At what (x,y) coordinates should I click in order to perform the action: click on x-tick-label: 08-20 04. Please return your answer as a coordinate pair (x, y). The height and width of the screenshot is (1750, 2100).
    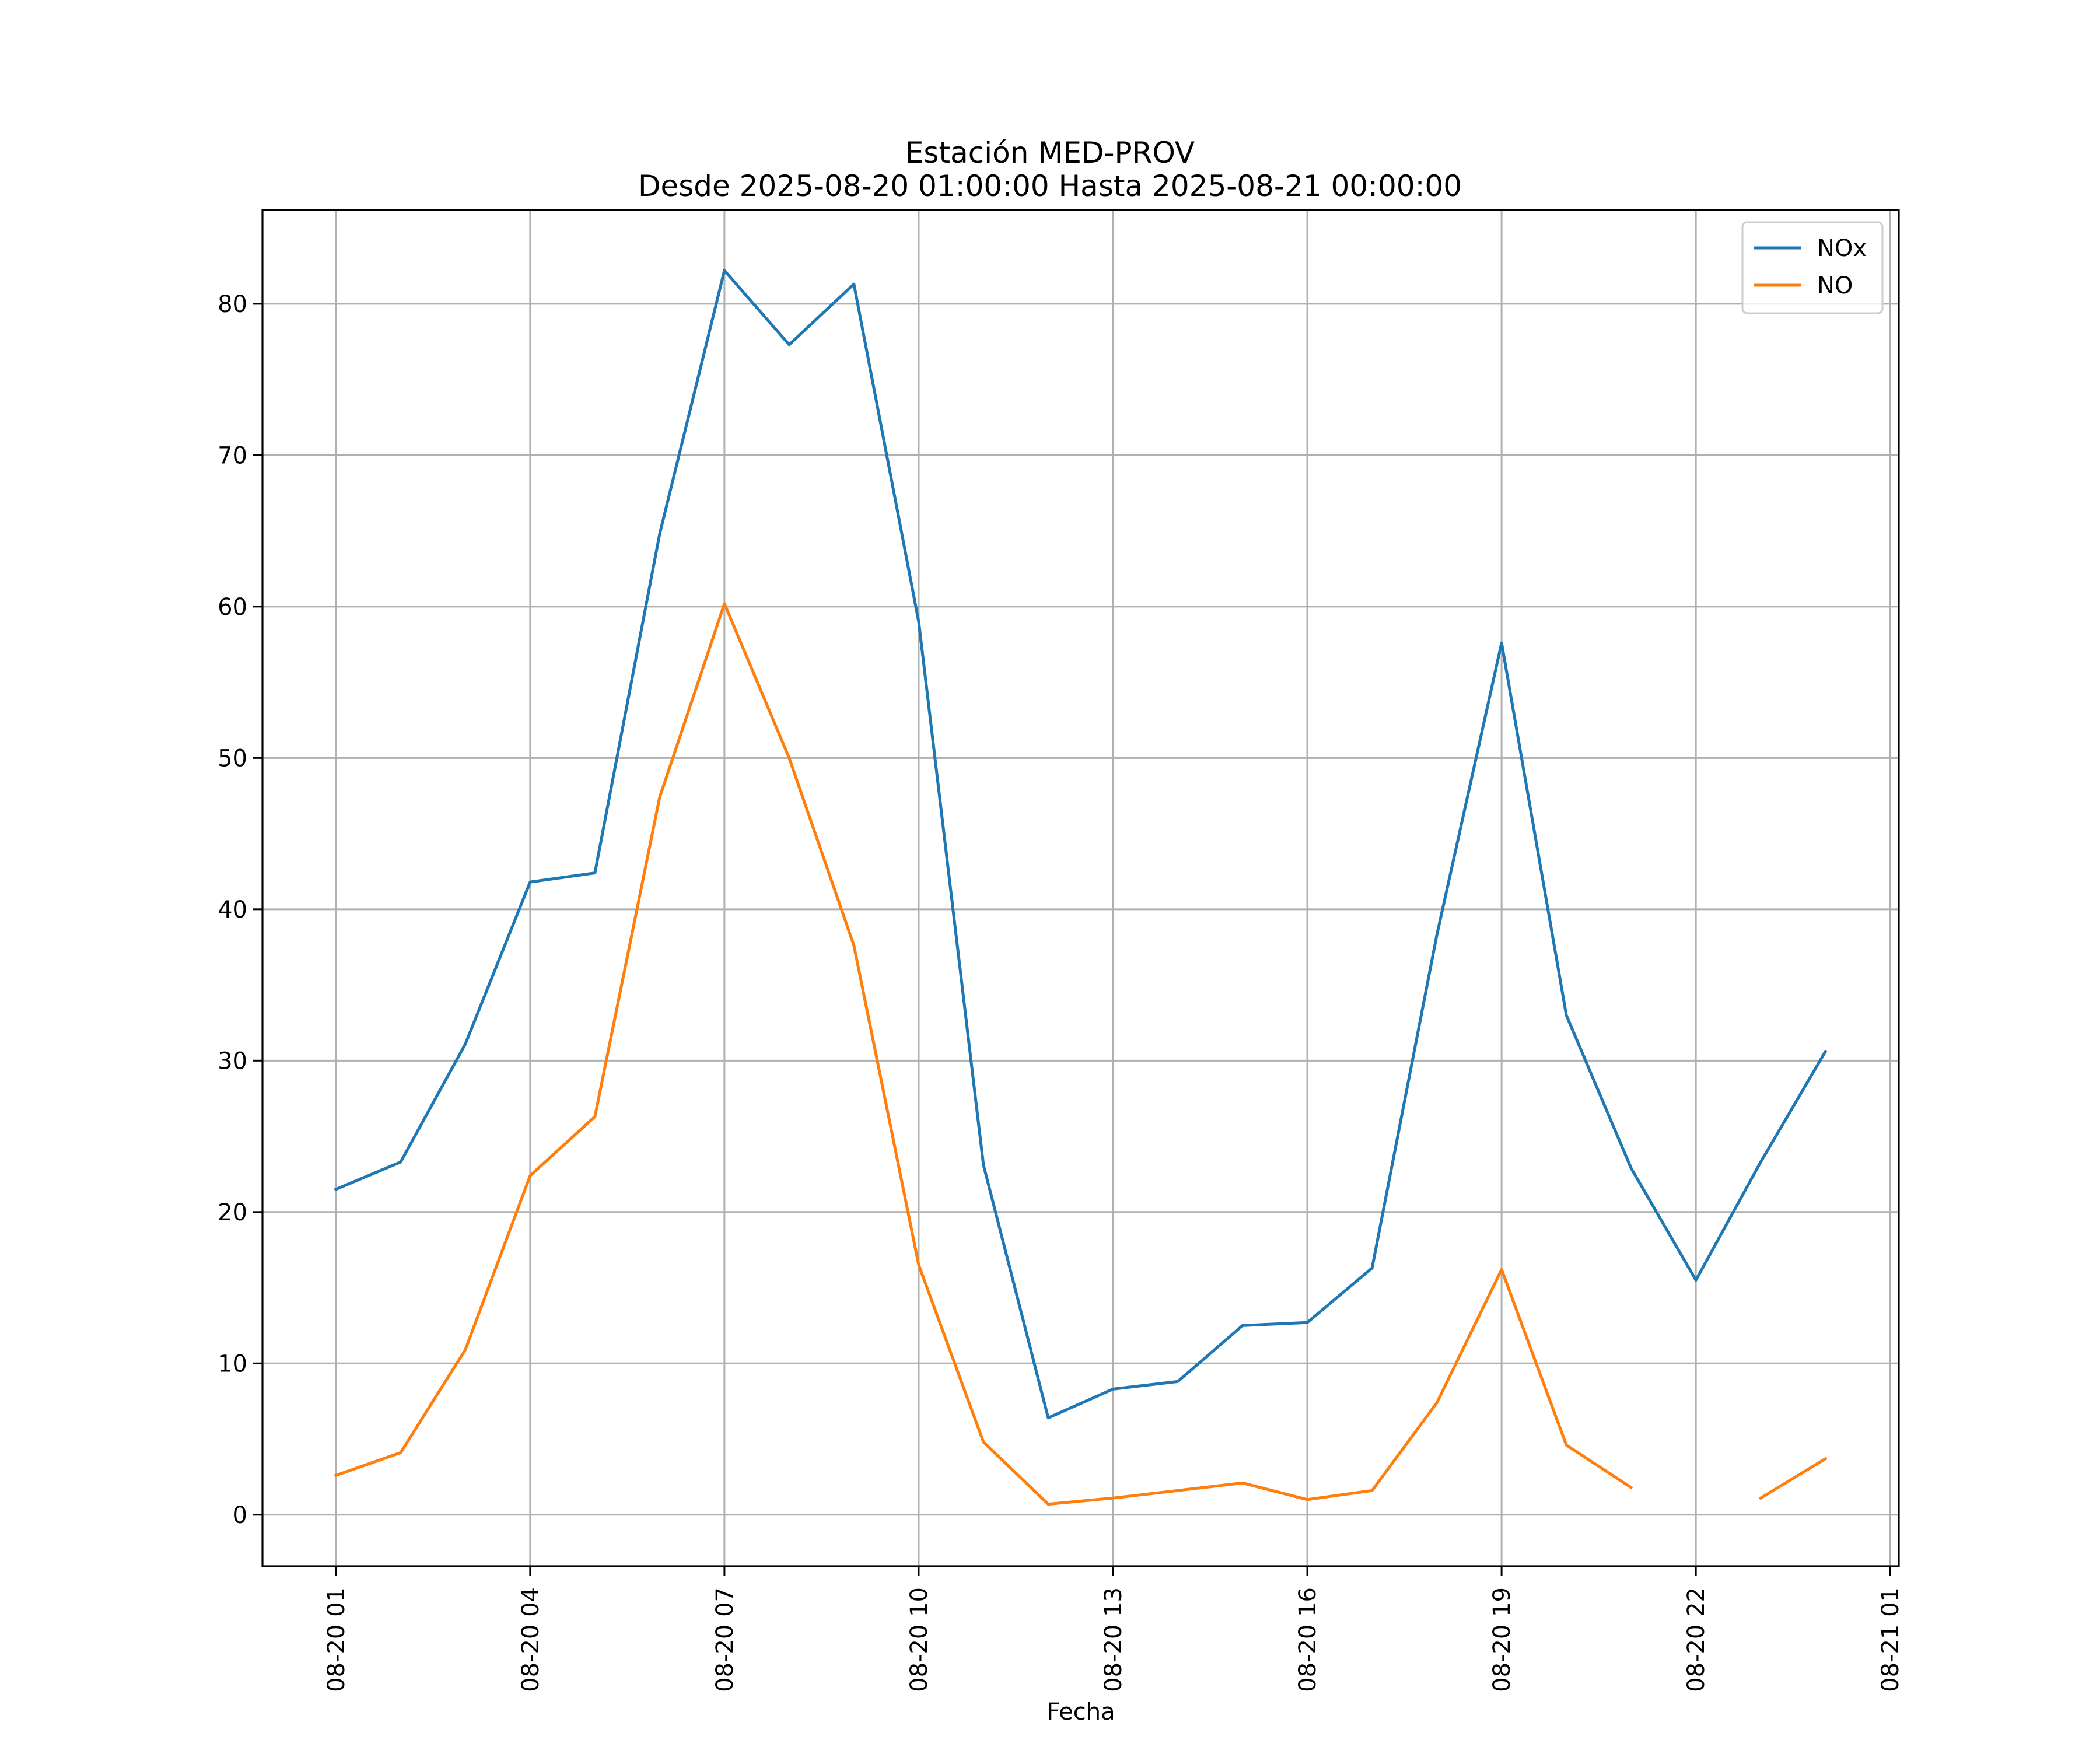
    Looking at the image, I should click on (530, 1639).